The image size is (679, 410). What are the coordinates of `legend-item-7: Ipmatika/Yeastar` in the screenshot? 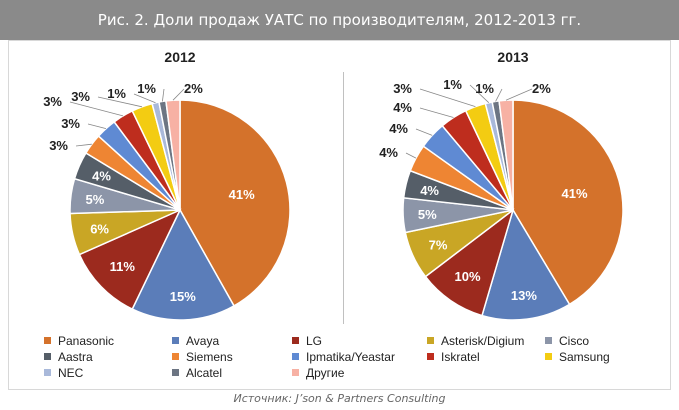 It's located at (343, 357).